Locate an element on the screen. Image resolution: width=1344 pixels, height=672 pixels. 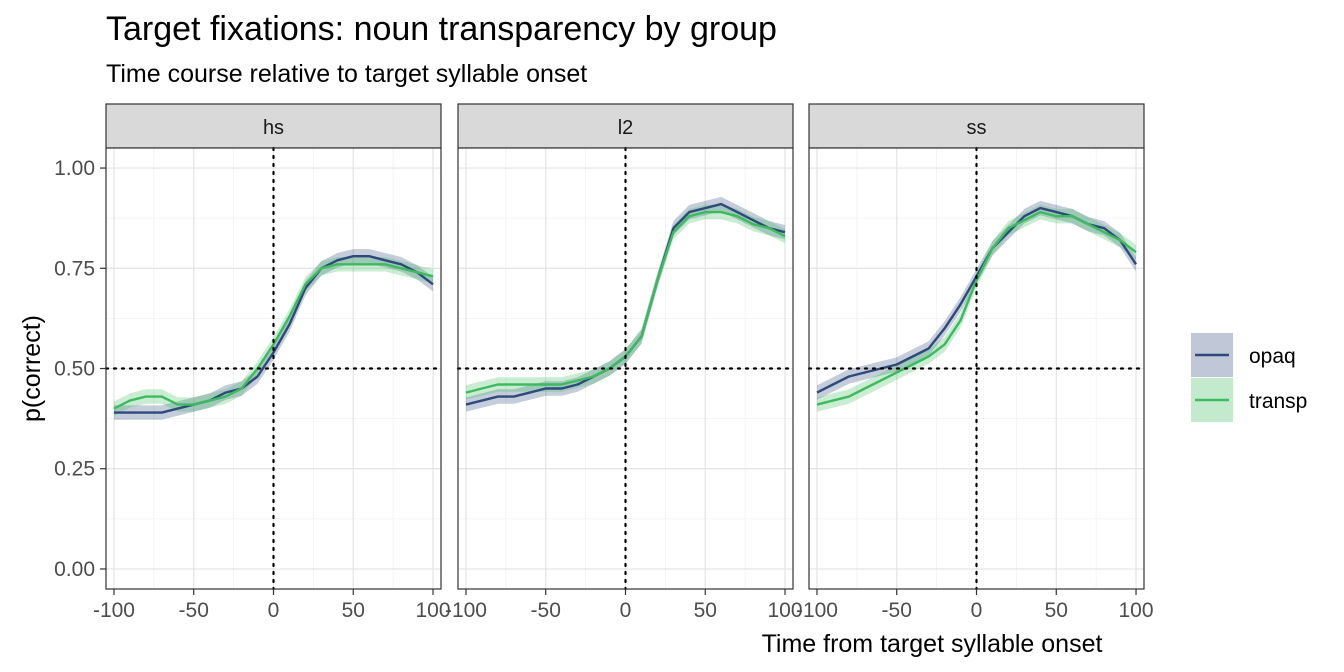
series-line-opaq is located at coordinates (274, 334).